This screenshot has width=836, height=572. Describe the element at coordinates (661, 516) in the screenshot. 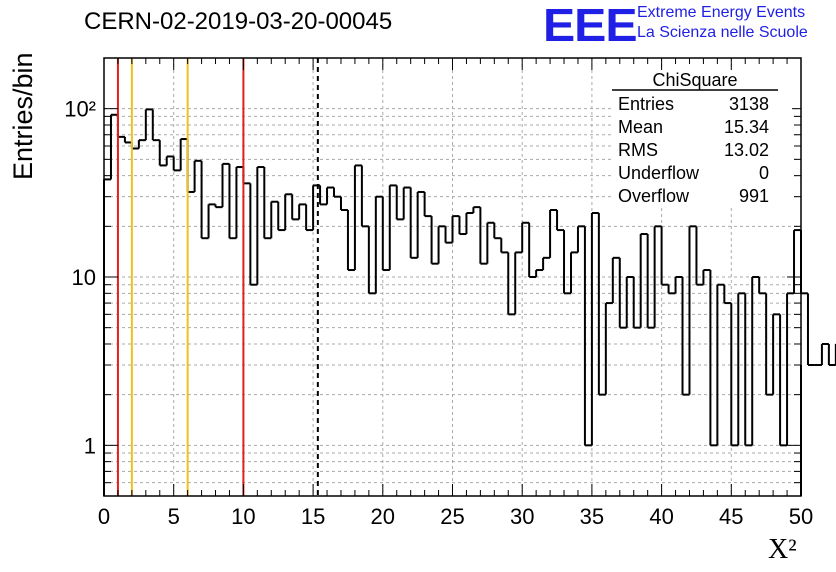

I see `x-tick-label: 40` at that location.